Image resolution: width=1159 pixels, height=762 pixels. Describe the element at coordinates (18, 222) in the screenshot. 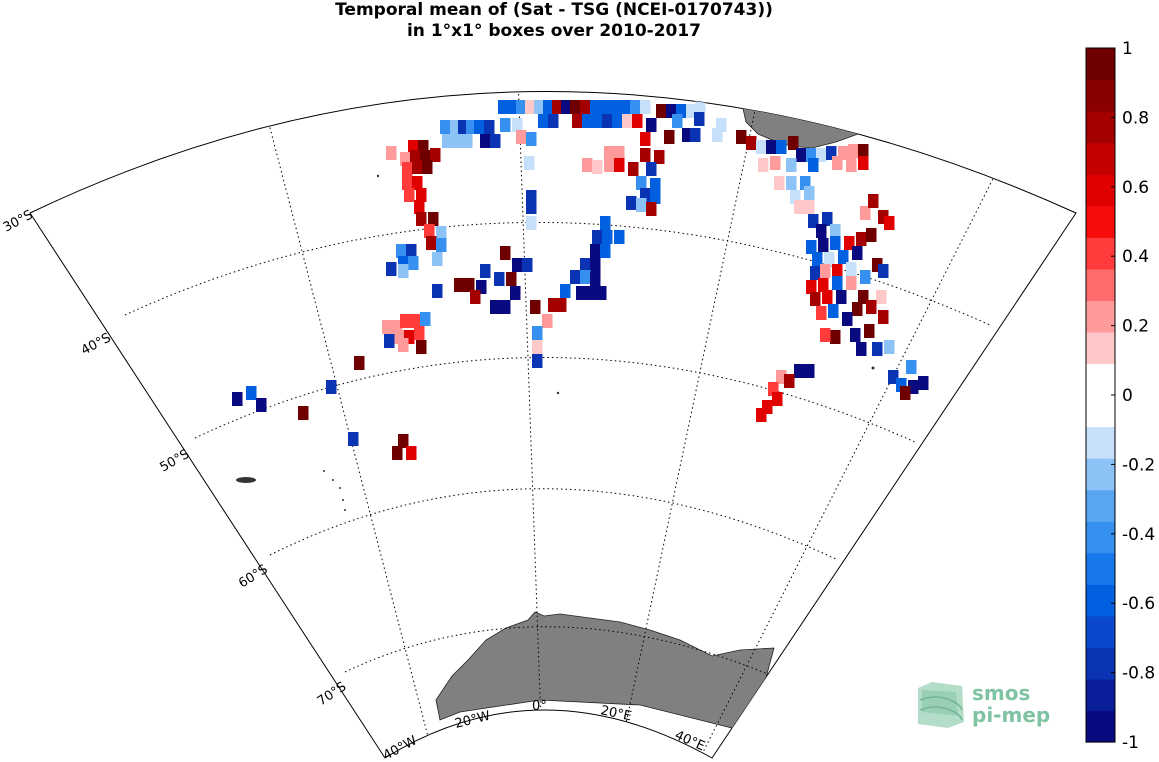

I see `lat-label-30: 30°S` at that location.